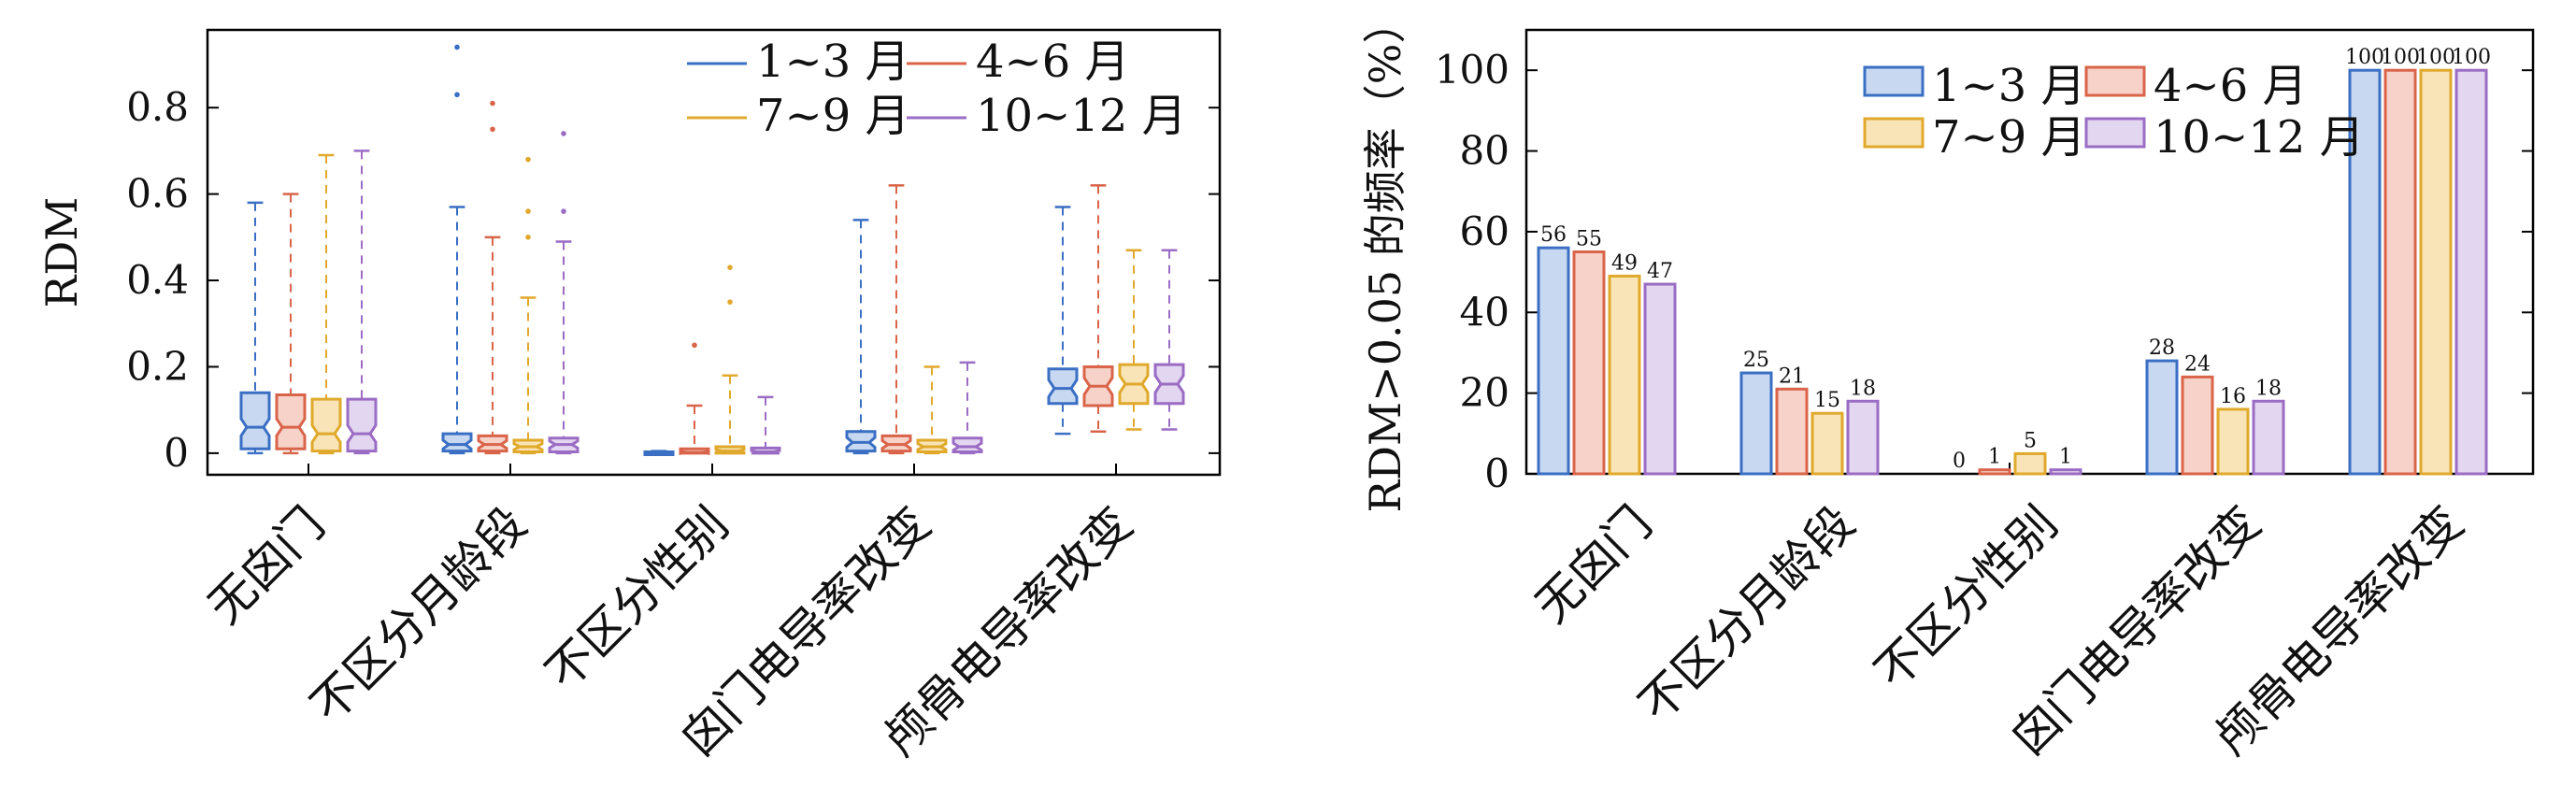 This screenshot has height=800, width=2576. Describe the element at coordinates (1624, 263) in the screenshot. I see `bar-value-label: 49` at that location.